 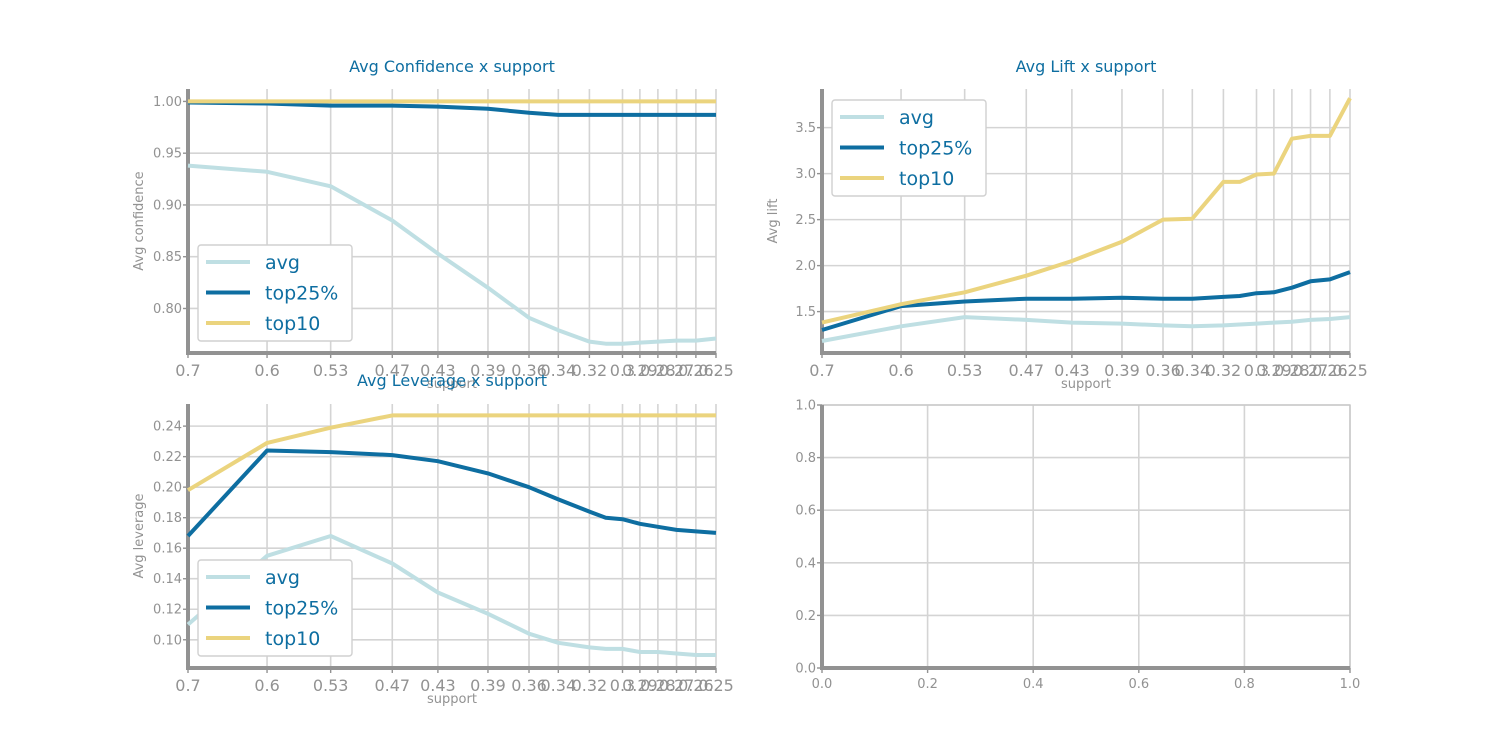 I want to click on chart-title: Avg Leverage x support, so click(x=452, y=380).